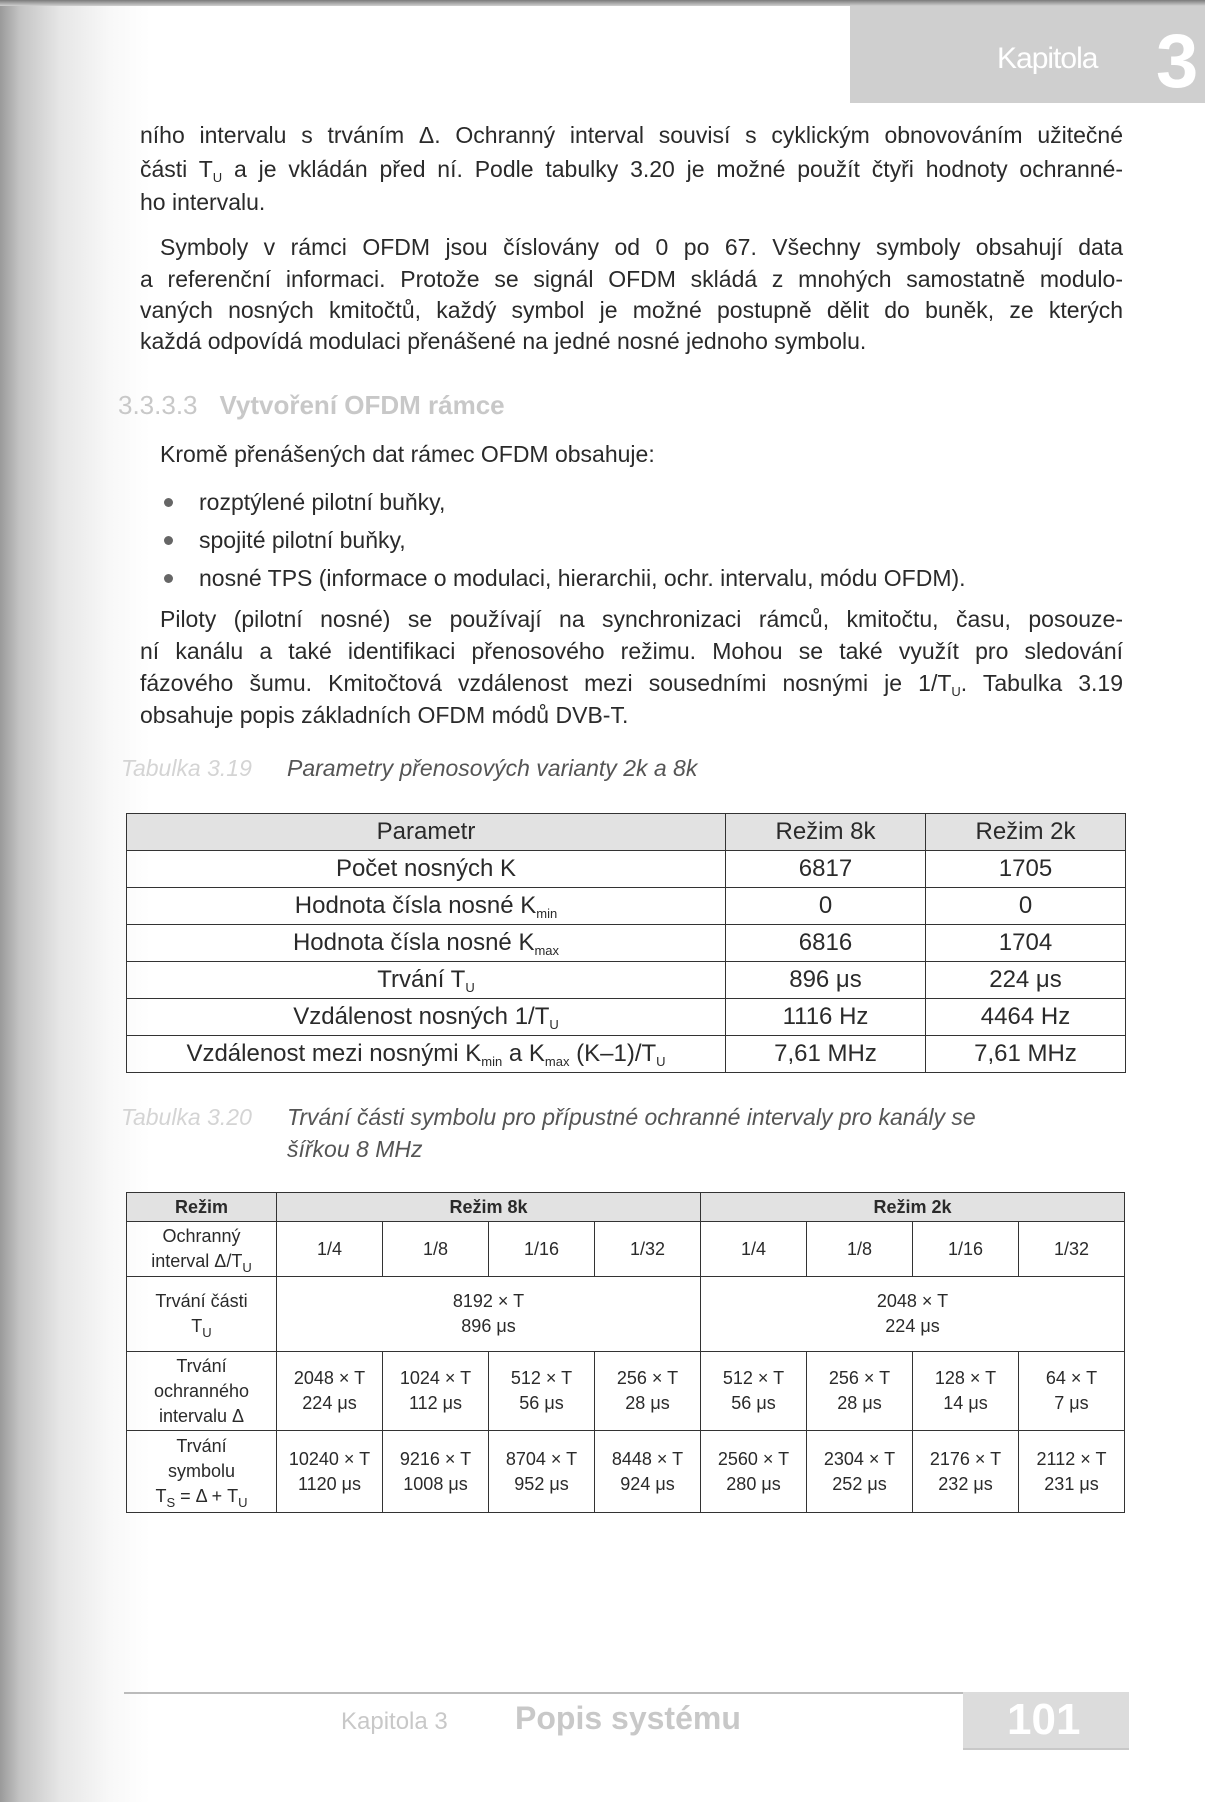  I want to click on symbol-duration-cell: 8704 × T 952 μs, so click(541, 1471).